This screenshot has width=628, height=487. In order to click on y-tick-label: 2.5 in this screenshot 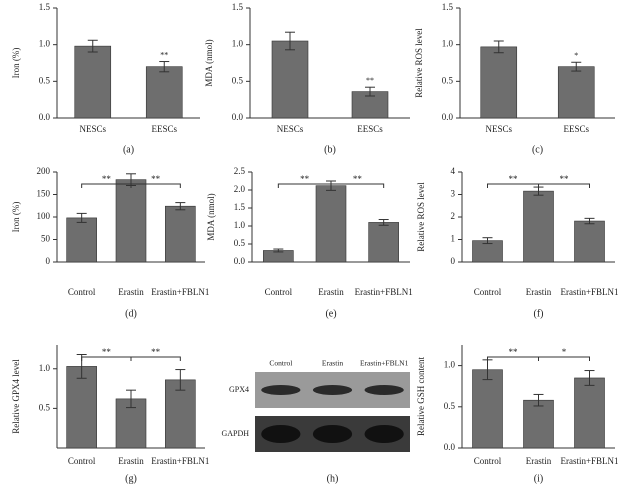, I will do `click(240, 171)`.